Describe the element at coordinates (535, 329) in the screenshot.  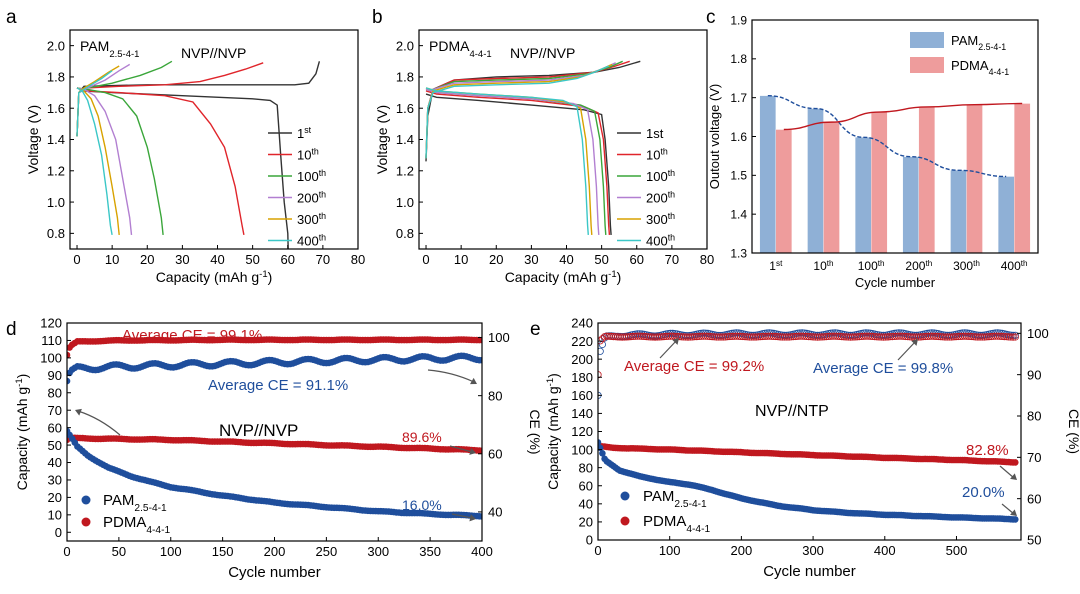
I see `panel-letter: e` at that location.